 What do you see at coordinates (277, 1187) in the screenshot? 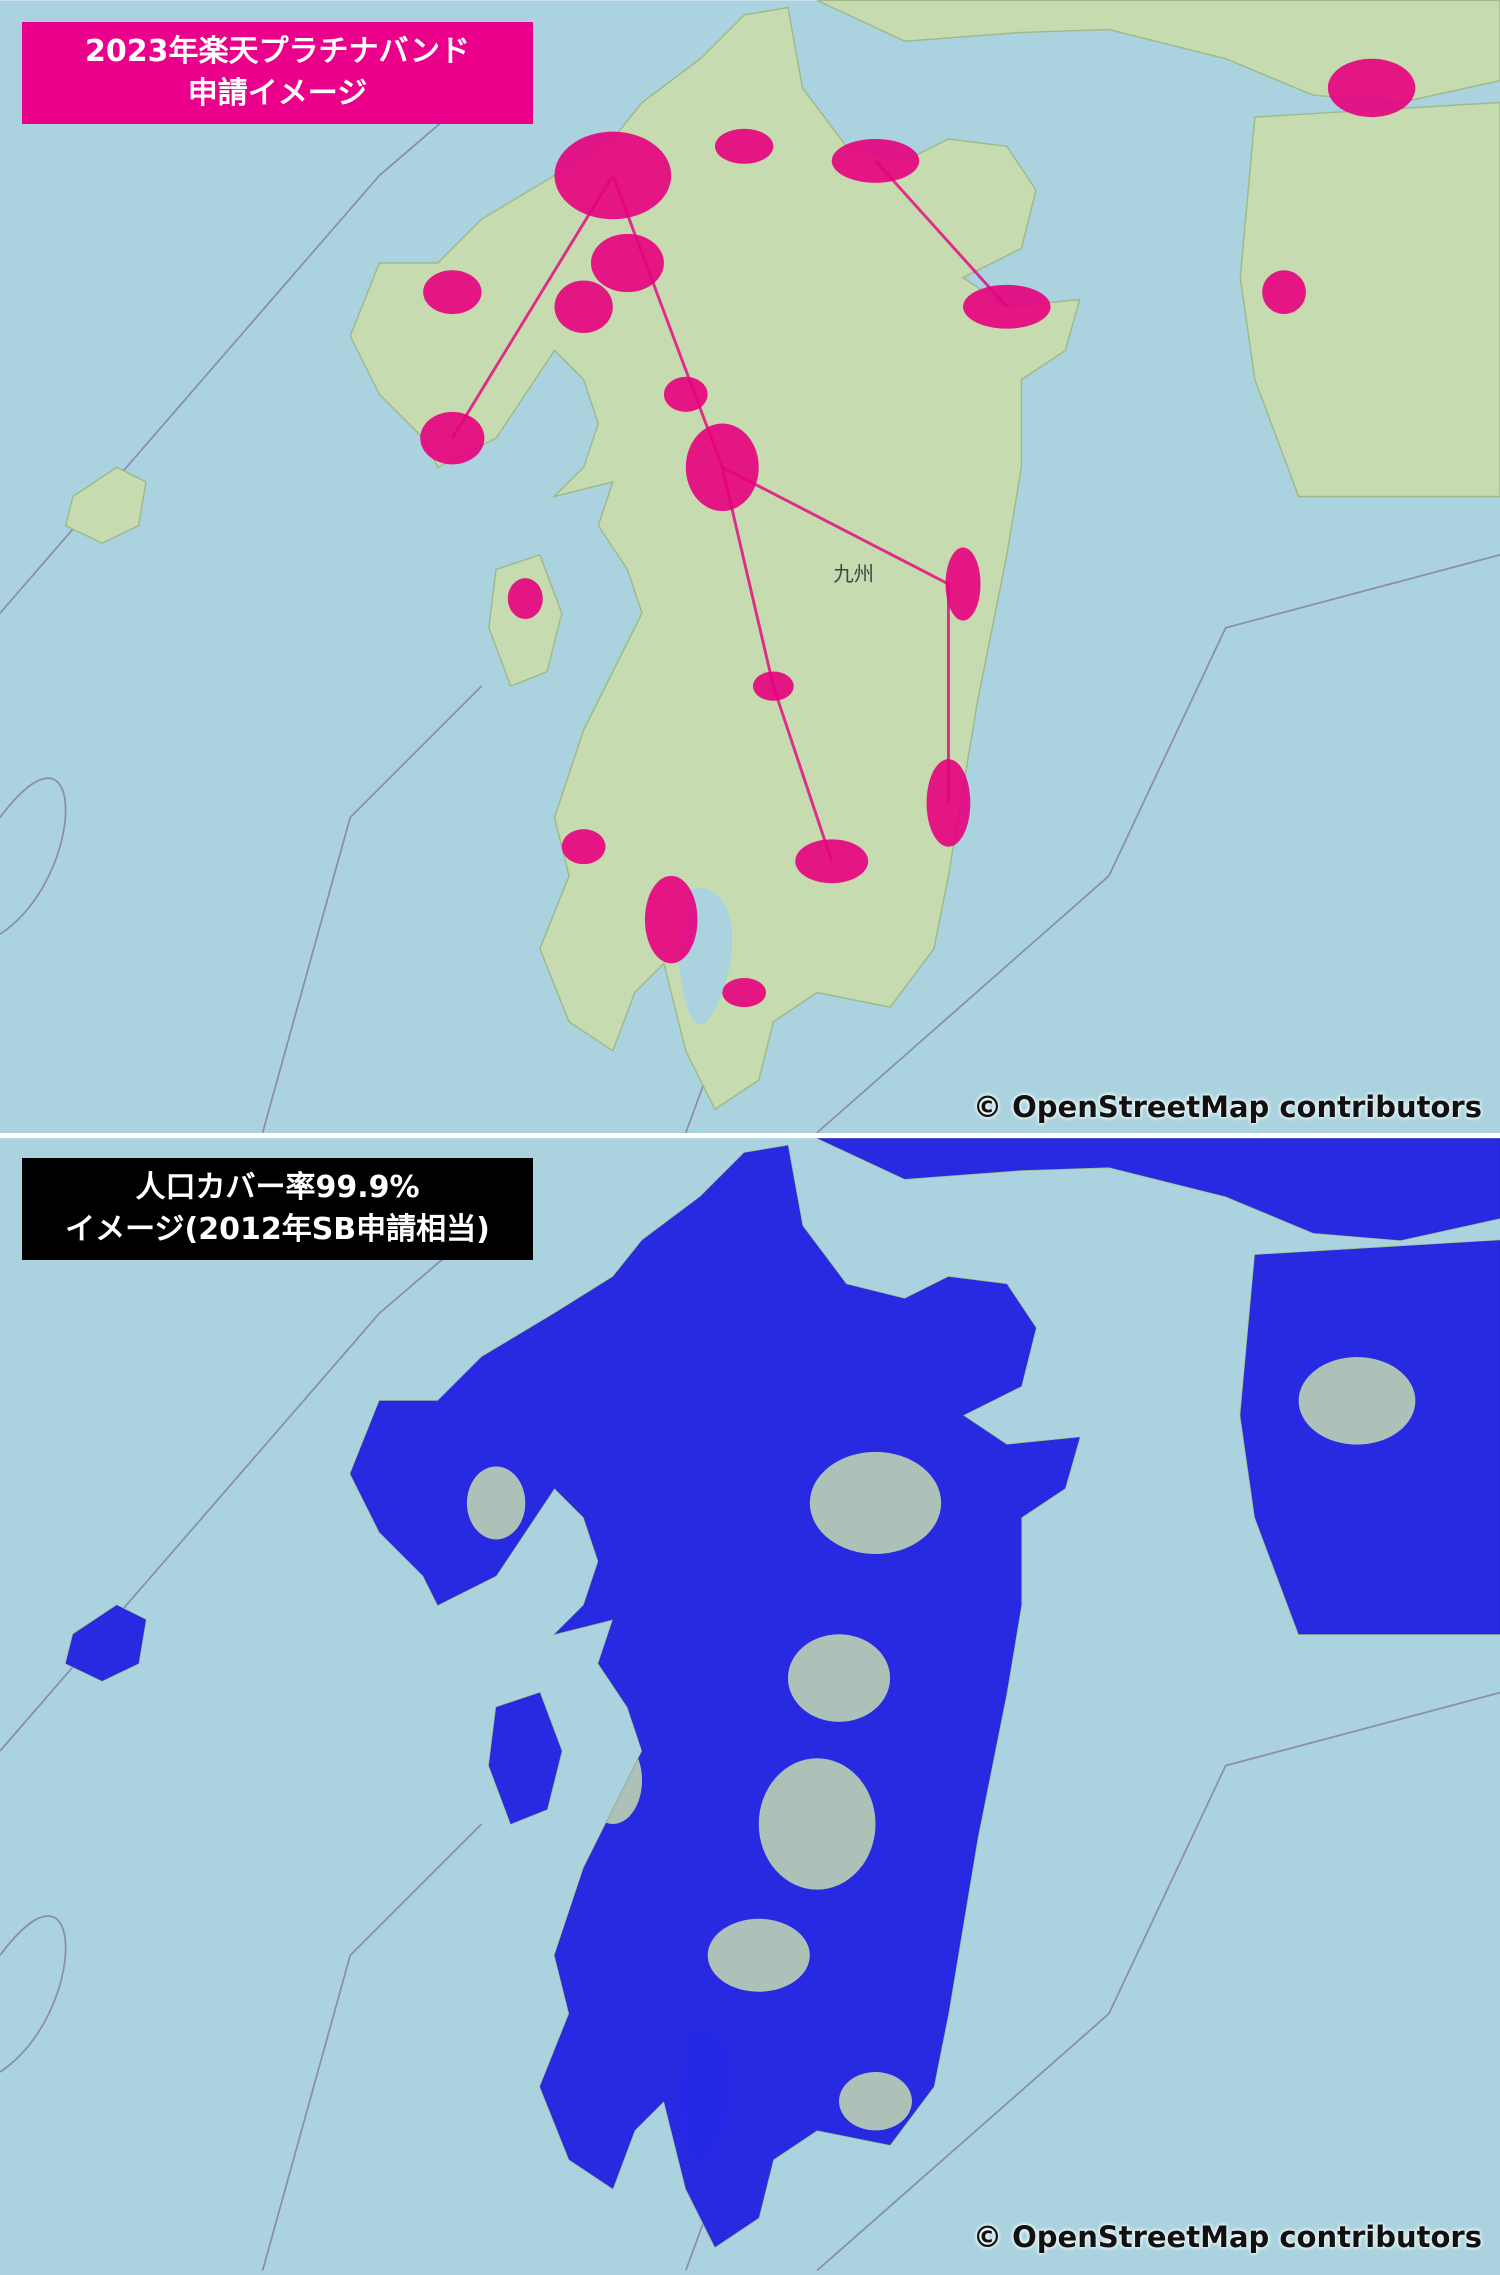
I see `label-line: 人口カバー率99.9%` at bounding box center [277, 1187].